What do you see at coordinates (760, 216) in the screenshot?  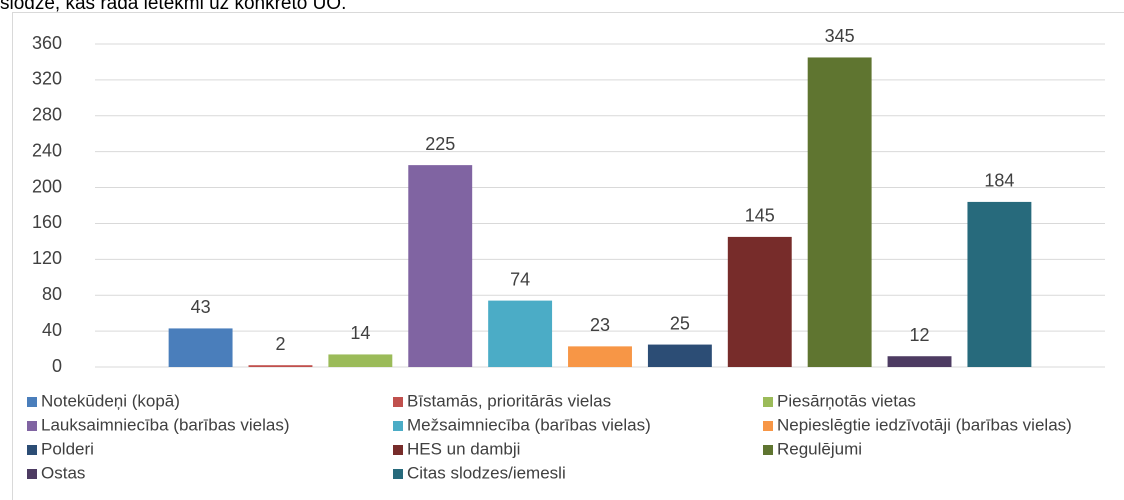 I see `value-label: 145` at bounding box center [760, 216].